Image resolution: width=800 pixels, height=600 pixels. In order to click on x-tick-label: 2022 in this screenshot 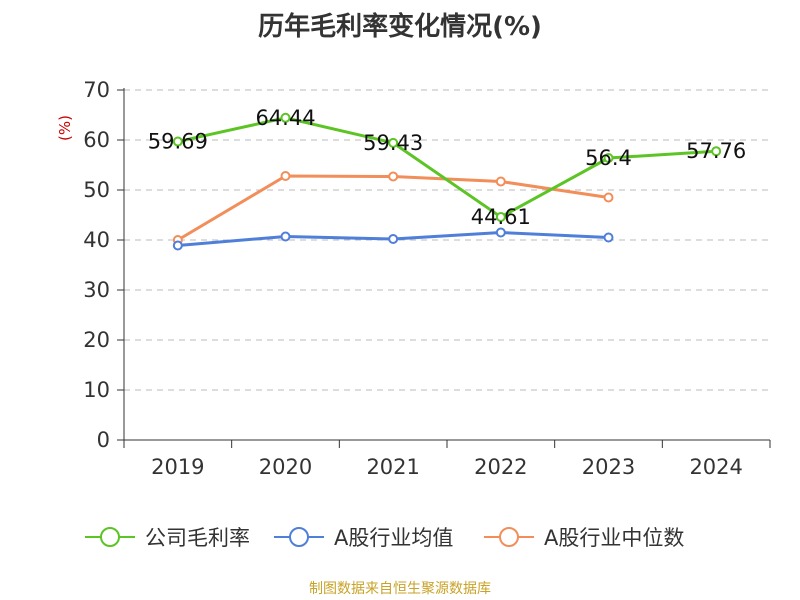, I will do `click(500, 467)`.